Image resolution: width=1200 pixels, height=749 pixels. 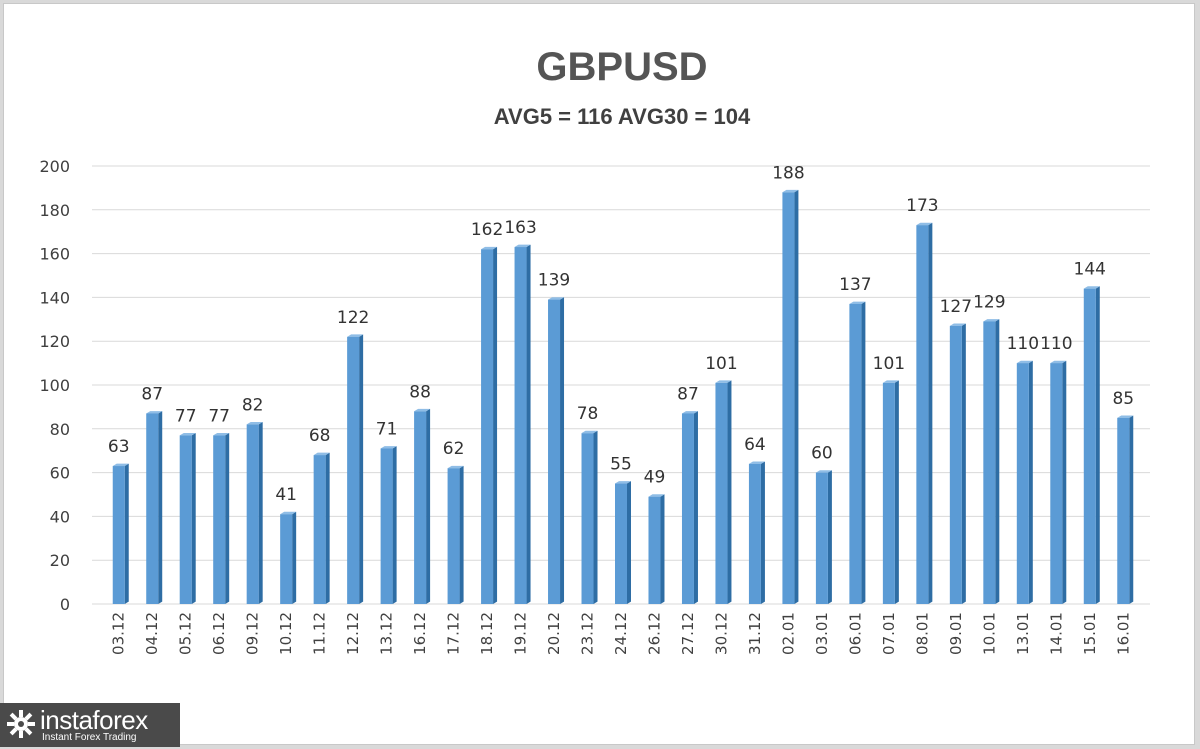 I want to click on x-tick-label: 03.01, so click(x=822, y=633).